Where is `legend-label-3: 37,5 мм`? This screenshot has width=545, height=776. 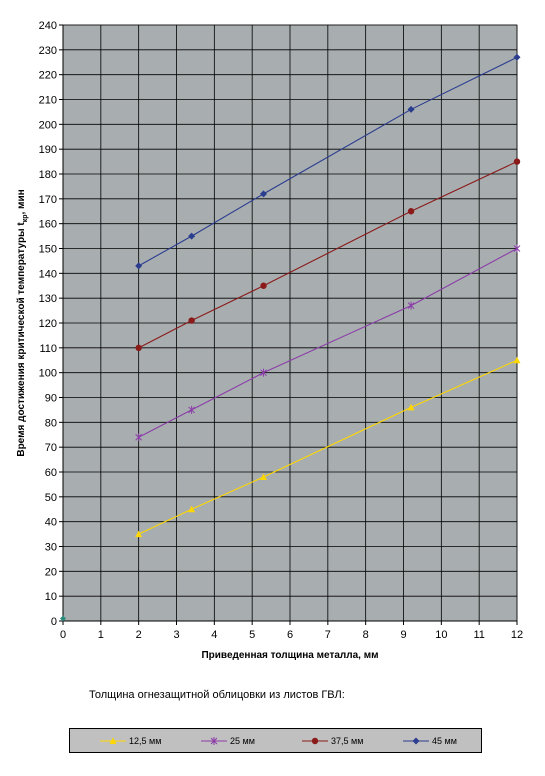
legend-label-3: 37,5 мм is located at coordinates (347, 740).